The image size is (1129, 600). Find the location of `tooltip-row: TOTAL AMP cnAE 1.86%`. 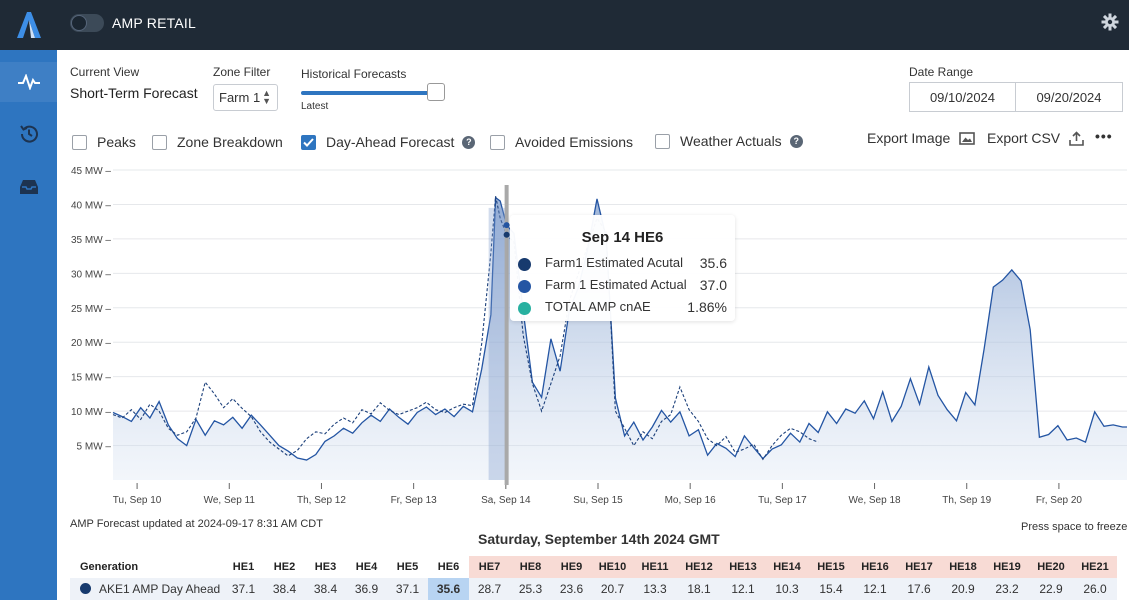

tooltip-row: TOTAL AMP cnAE 1.86% is located at coordinates (626, 307).